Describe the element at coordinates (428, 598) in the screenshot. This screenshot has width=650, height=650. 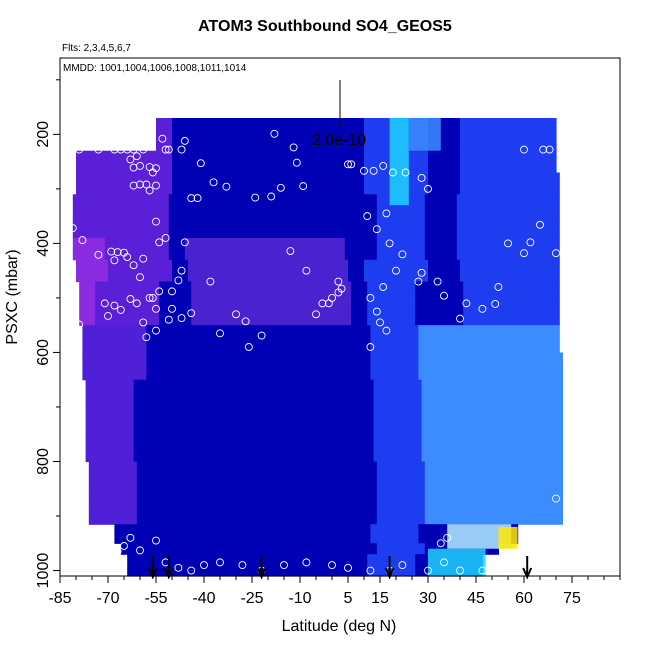
I see `x-tick-label: 30` at that location.